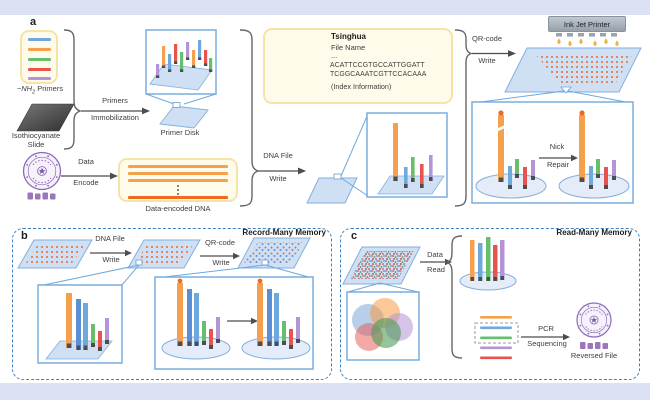 This screenshot has height=400, width=650. What do you see at coordinates (181, 79) in the screenshot?
I see `primer-disk-zoom-box` at bounding box center [181, 79].